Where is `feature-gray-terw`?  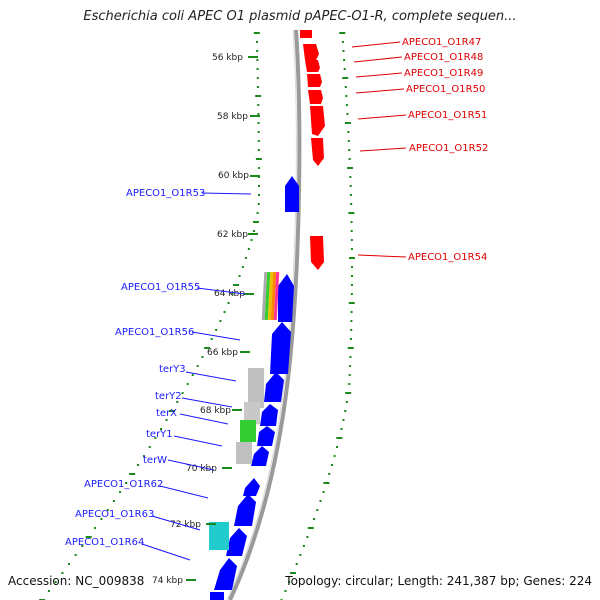 feature-gray-terw is located at coordinates (244, 453).